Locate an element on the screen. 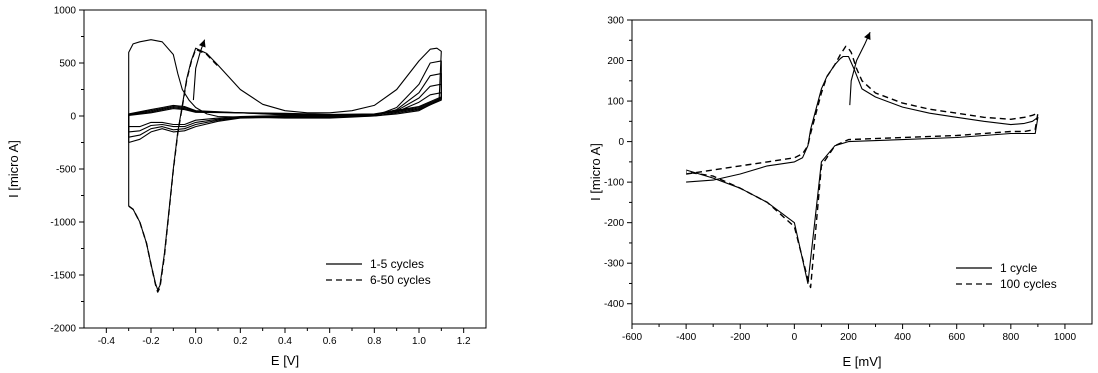 The height and width of the screenshot is (373, 1098). x-tick-label: -600 is located at coordinates (632, 337).